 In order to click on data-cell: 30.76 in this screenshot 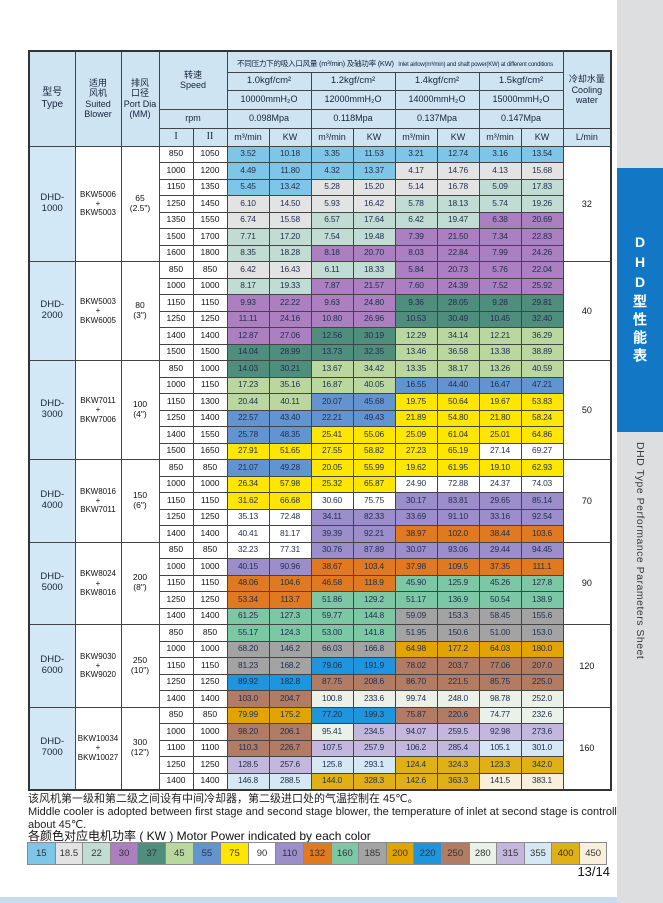, I will do `click(332, 550)`.